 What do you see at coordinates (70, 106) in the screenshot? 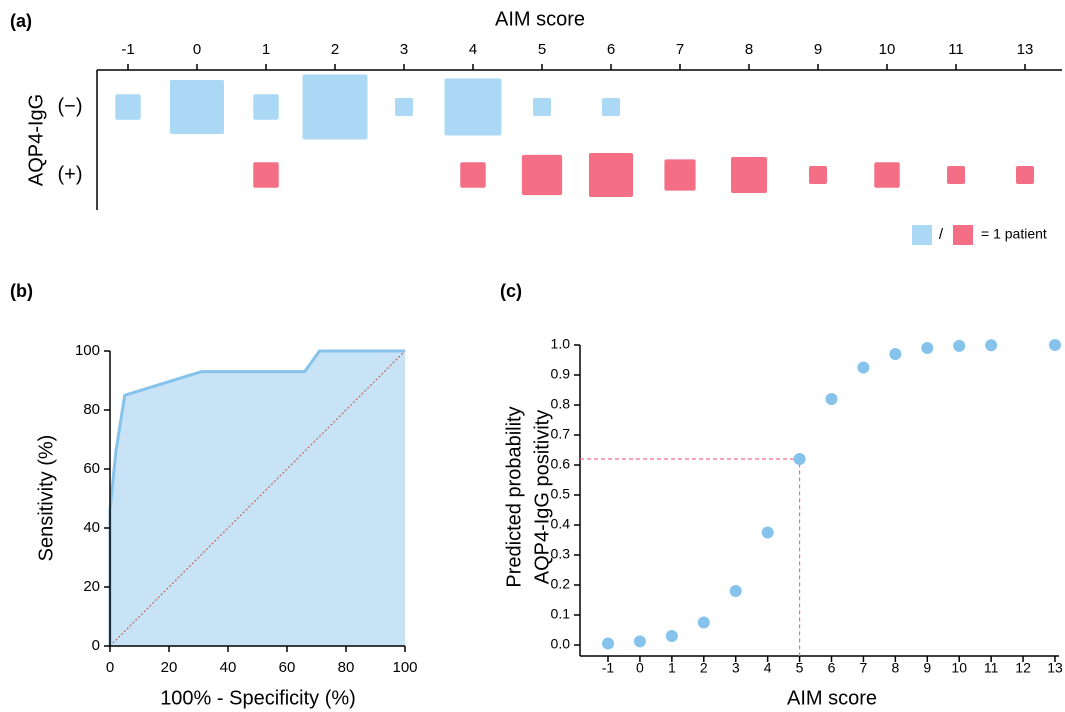
I see `row-label: (−)` at bounding box center [70, 106].